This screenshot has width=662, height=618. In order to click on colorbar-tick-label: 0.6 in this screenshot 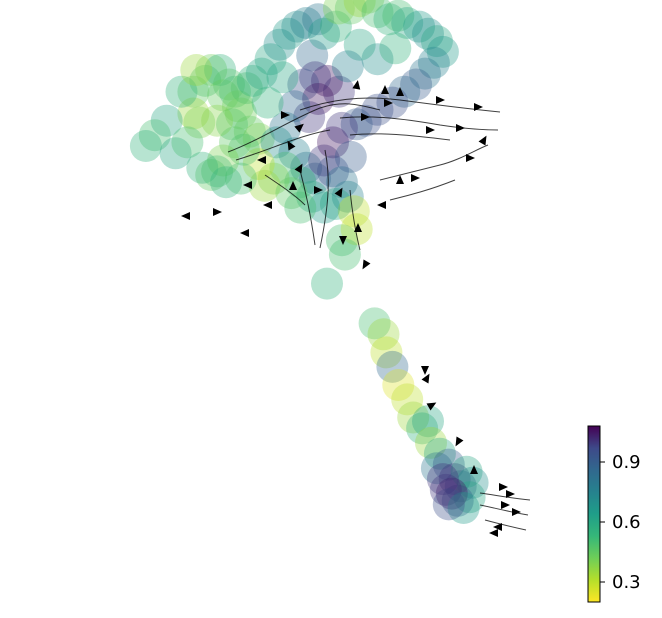, I will do `click(626, 522)`.